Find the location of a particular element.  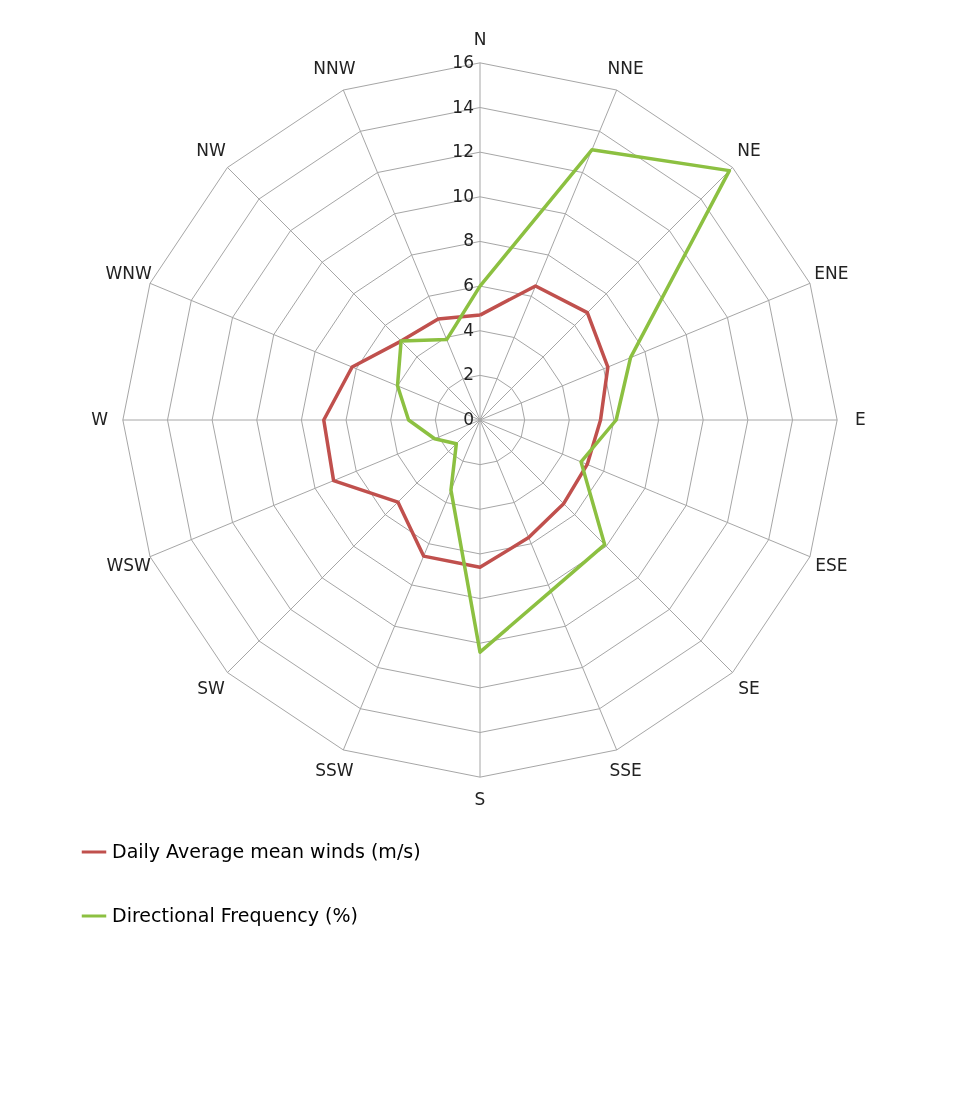

spoke-label: ENE is located at coordinates (831, 273).